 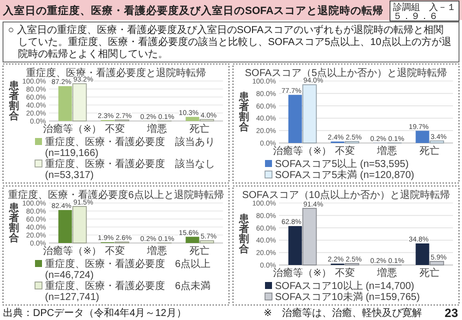 I want to click on text: 23, so click(x=451, y=313).